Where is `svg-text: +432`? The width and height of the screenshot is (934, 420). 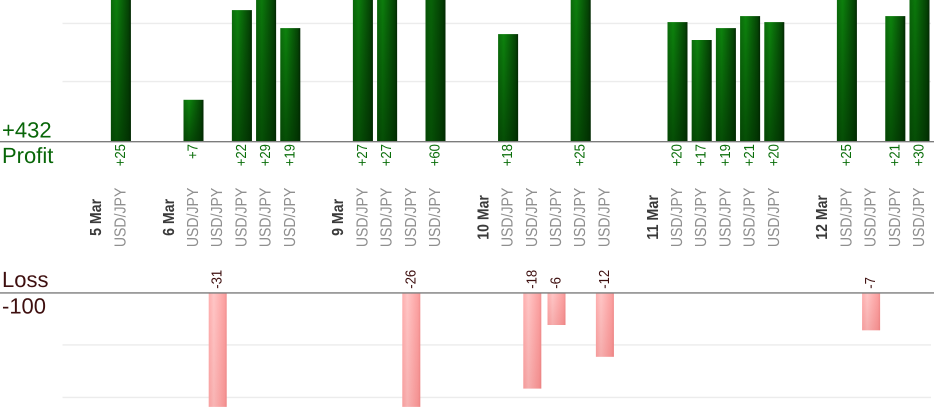 svg-text: +432 is located at coordinates (27, 130).